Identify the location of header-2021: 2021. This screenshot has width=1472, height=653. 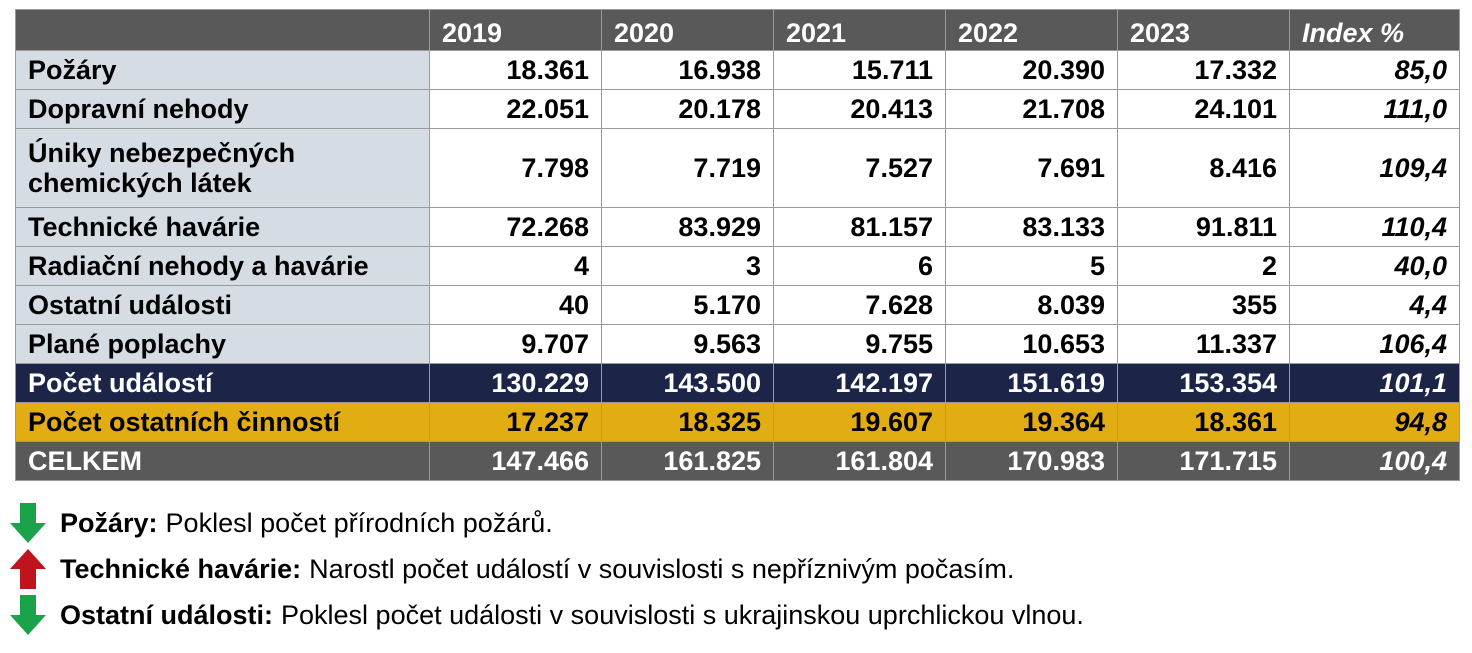
(859, 30).